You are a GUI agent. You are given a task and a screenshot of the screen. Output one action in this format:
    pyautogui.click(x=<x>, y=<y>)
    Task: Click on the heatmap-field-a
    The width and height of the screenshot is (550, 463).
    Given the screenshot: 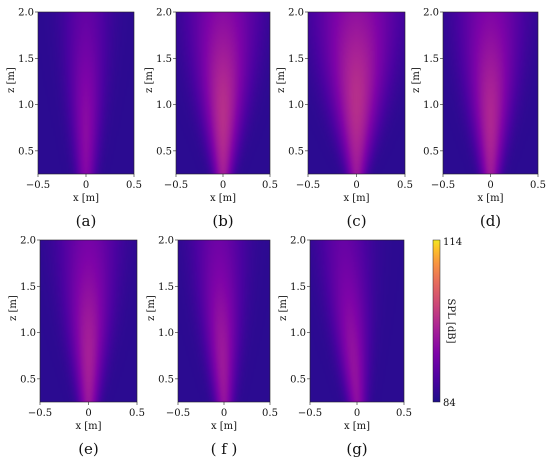 What is the action you would take?
    pyautogui.click(x=86, y=93)
    